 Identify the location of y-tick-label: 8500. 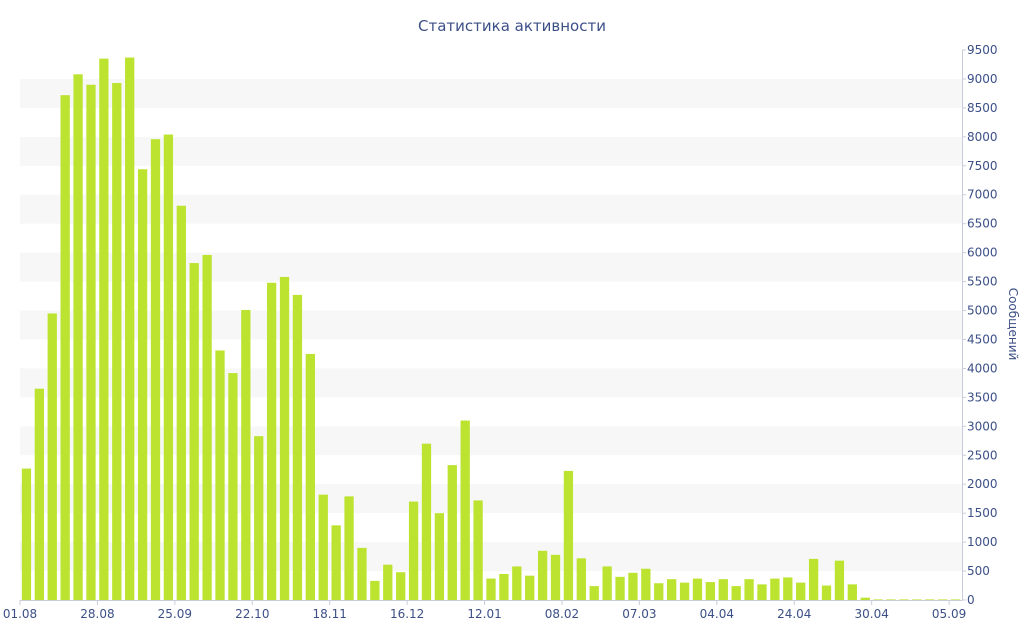
(982, 108).